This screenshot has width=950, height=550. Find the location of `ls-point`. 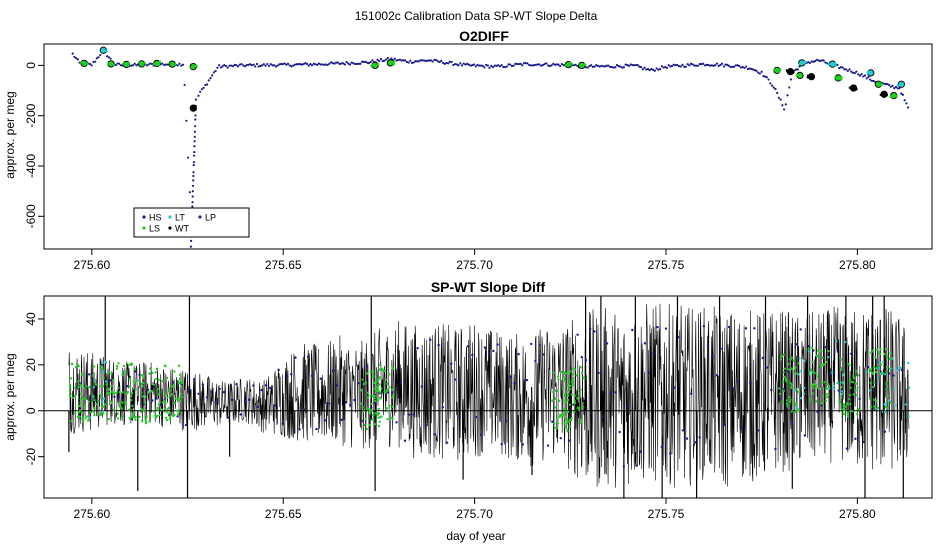

ls-point is located at coordinates (378, 64).